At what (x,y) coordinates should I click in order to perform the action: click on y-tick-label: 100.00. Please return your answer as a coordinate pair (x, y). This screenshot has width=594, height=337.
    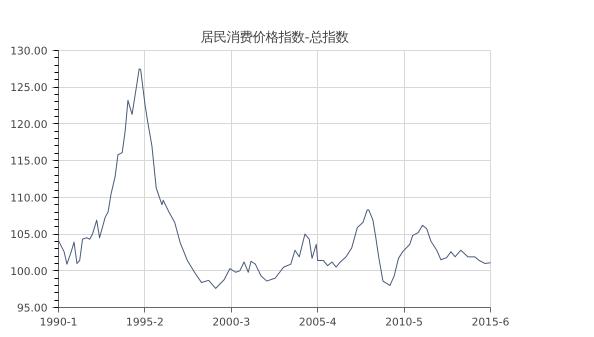
    Looking at the image, I should click on (29, 271).